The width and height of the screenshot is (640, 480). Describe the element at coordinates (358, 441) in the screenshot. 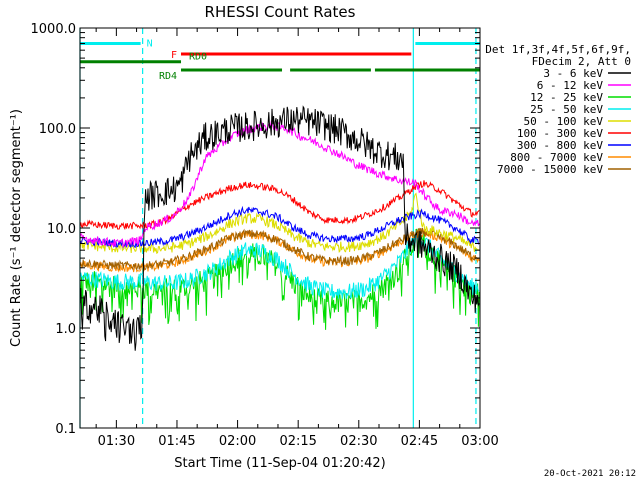

I see `x-tick-label: 02:30` at that location.